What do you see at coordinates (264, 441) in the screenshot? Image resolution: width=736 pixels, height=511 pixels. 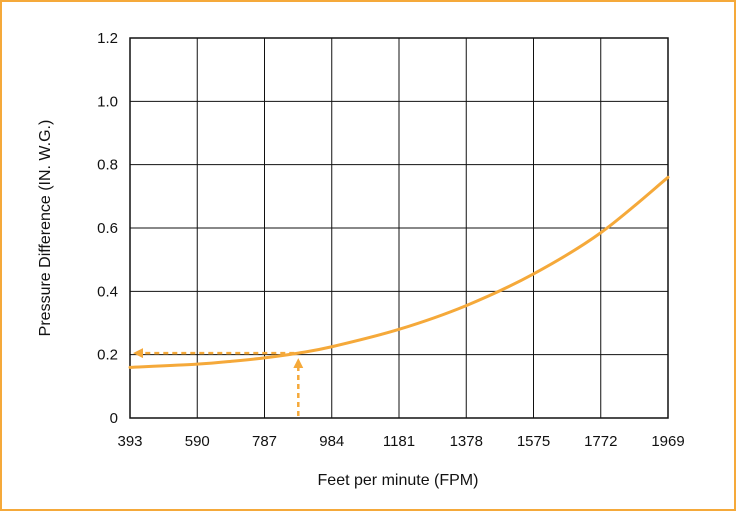 I see `x-tick-label: 787` at bounding box center [264, 441].